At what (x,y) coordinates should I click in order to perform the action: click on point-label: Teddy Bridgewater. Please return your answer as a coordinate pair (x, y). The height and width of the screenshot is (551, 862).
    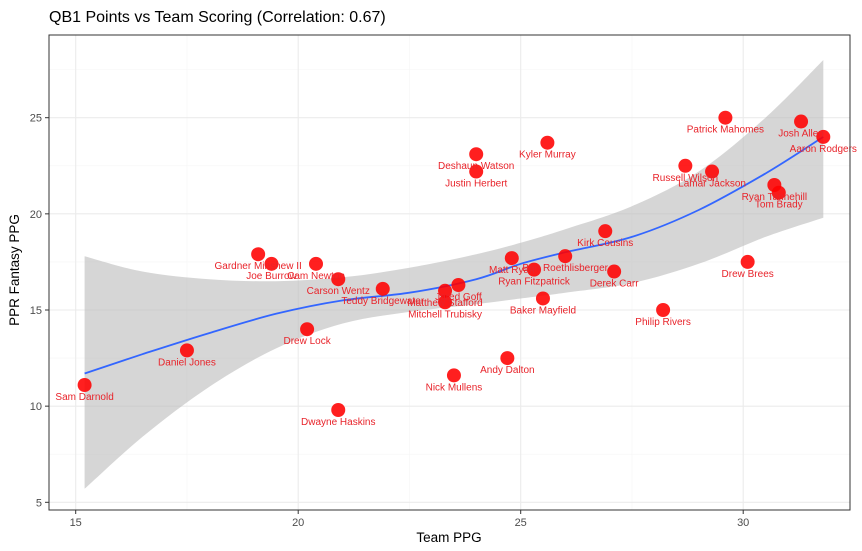
    Looking at the image, I should click on (382, 301).